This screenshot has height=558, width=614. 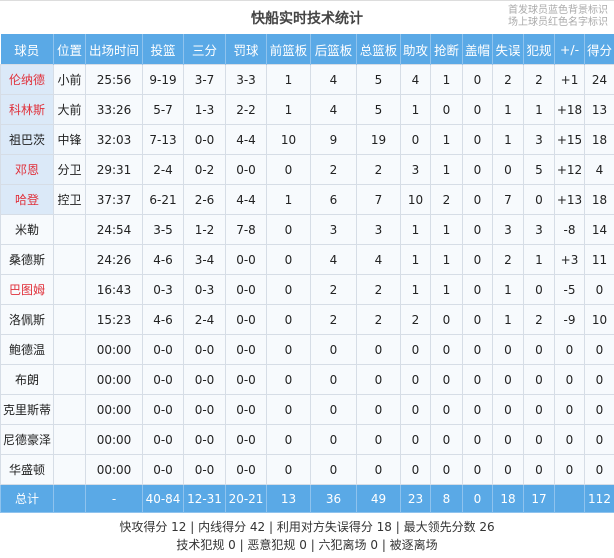 I want to click on stat-cell: 4-4, so click(x=246, y=139).